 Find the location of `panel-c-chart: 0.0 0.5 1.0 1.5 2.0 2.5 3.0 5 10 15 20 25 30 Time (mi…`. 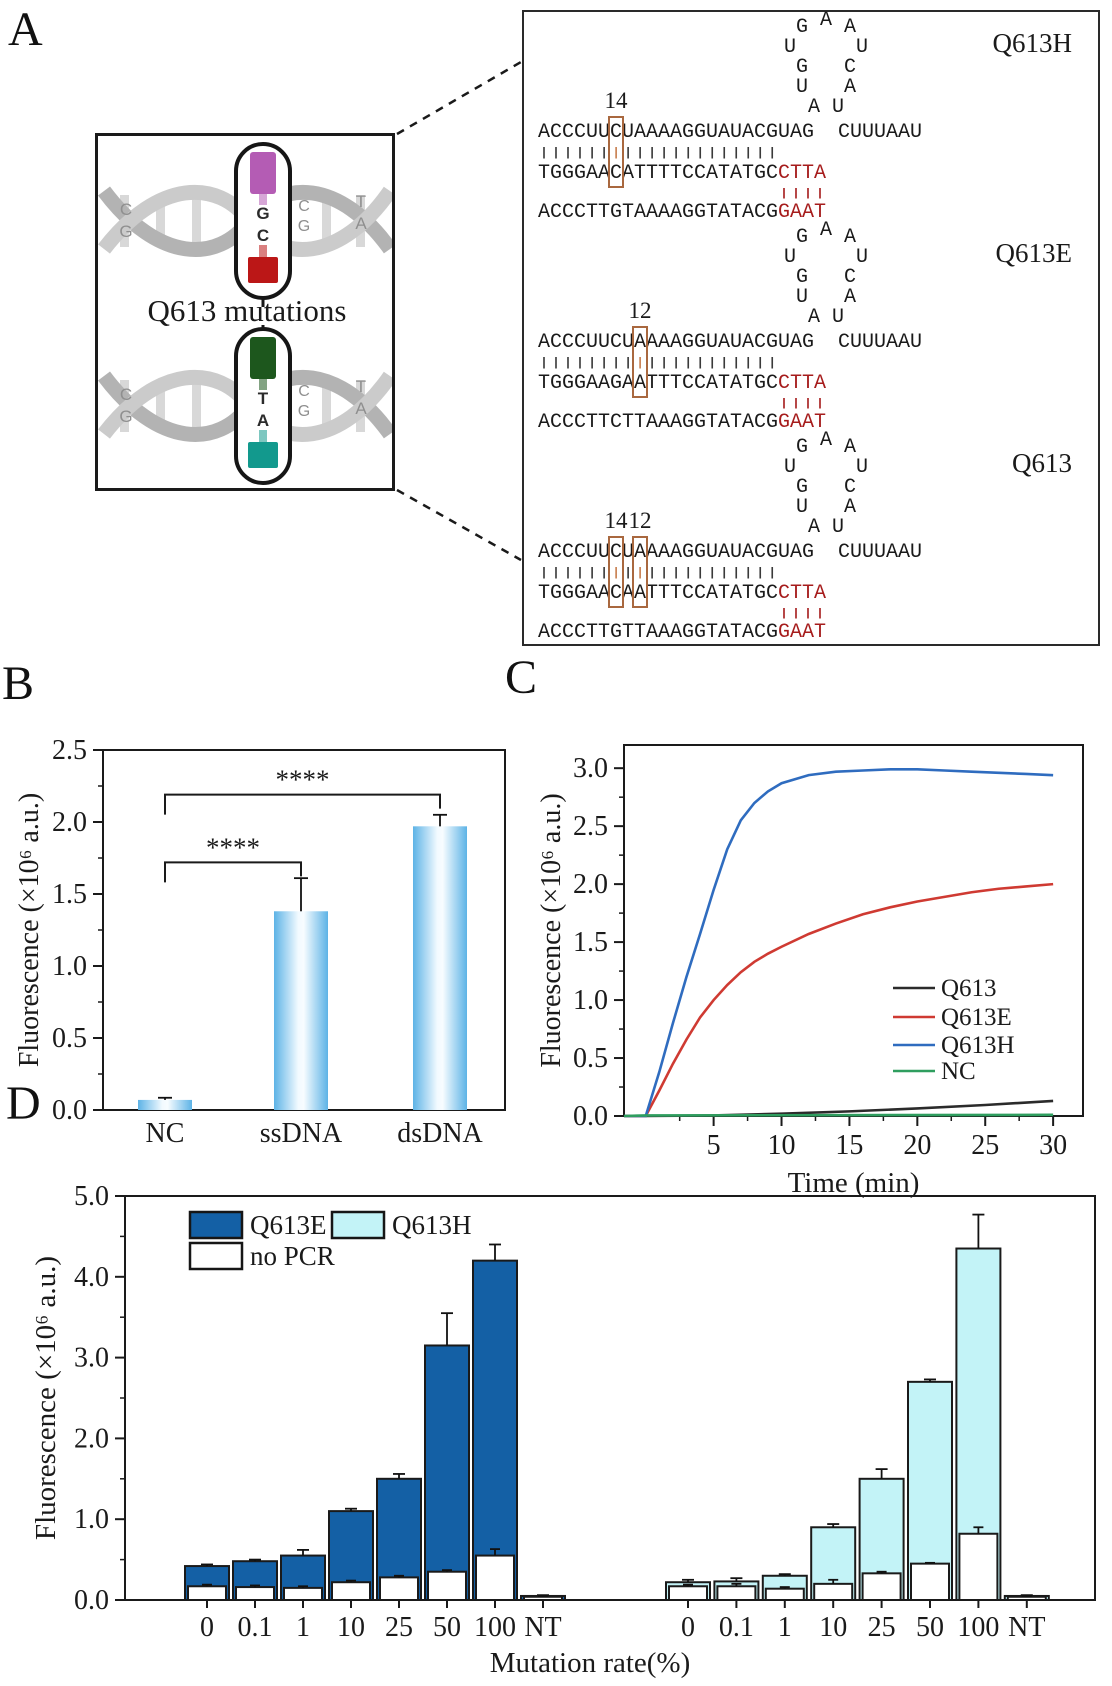

panel-c-chart: 0.0 0.5 1.0 1.5 2.0 2.5 3.0 5 10 15 20 25 30 Time (mi… is located at coordinates (810, 971).